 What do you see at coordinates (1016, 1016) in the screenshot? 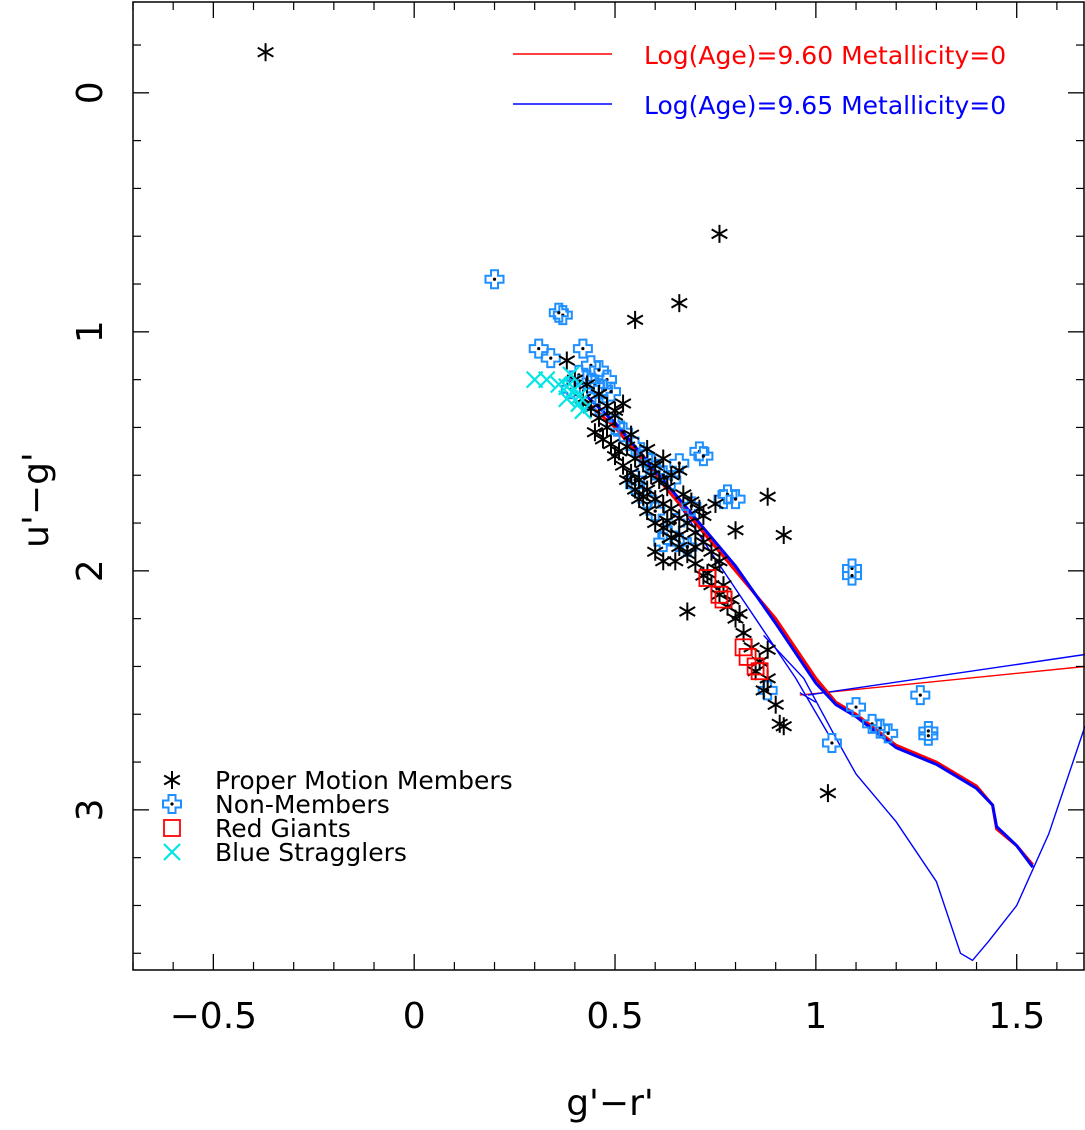
I see `x-tick-label: 1.5` at bounding box center [1016, 1016].